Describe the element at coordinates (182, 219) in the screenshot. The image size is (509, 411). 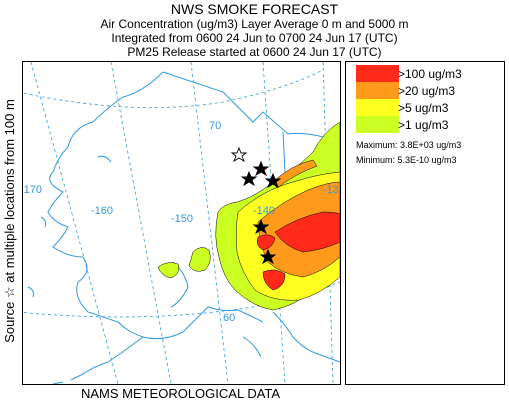
I see `lon-label-150: -150` at that location.